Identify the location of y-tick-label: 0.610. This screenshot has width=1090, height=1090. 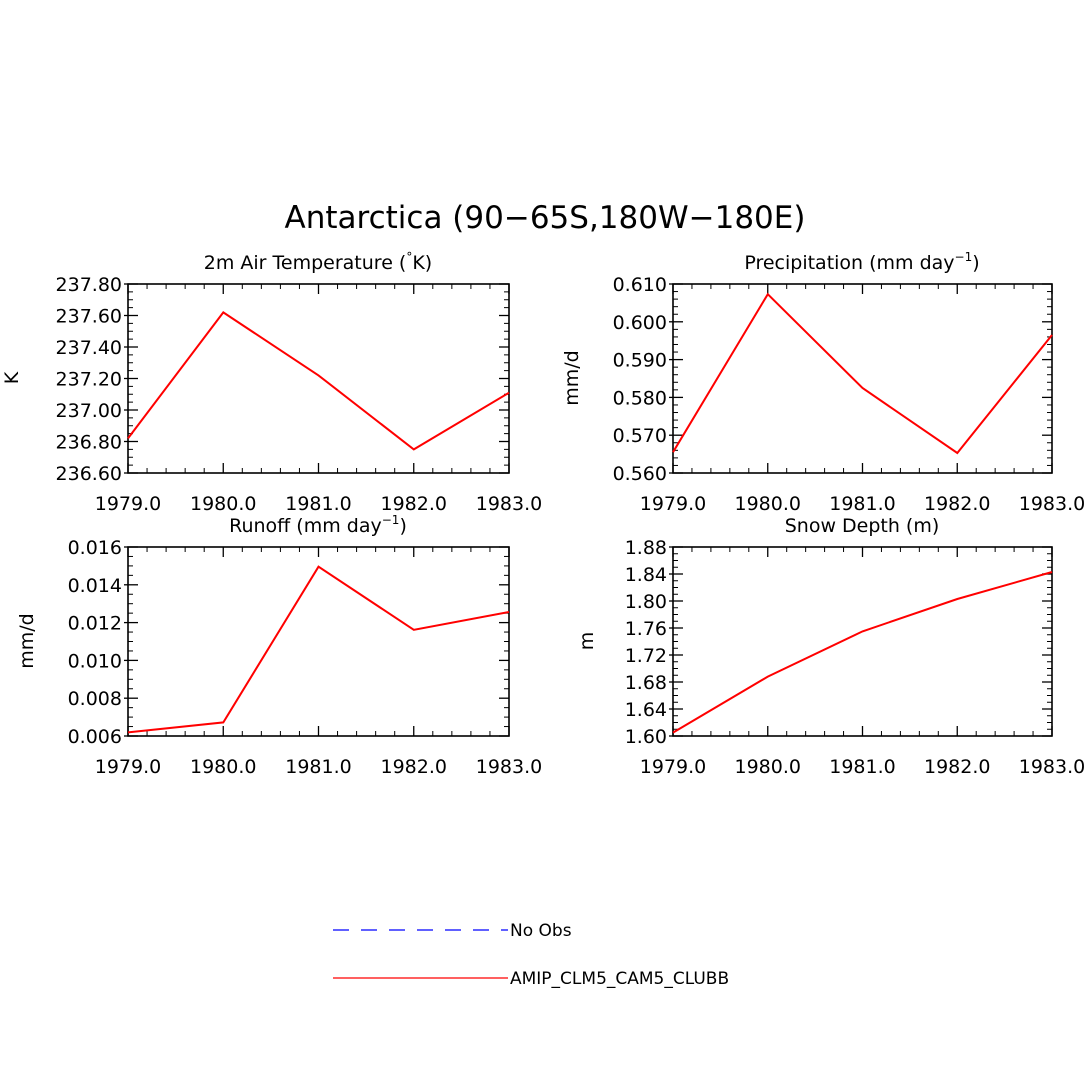
(640, 285).